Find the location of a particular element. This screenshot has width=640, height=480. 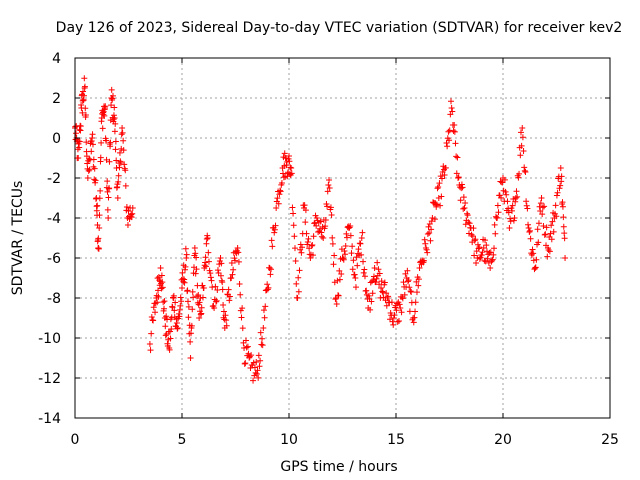

y-tick-label: 4 is located at coordinates (56, 59).